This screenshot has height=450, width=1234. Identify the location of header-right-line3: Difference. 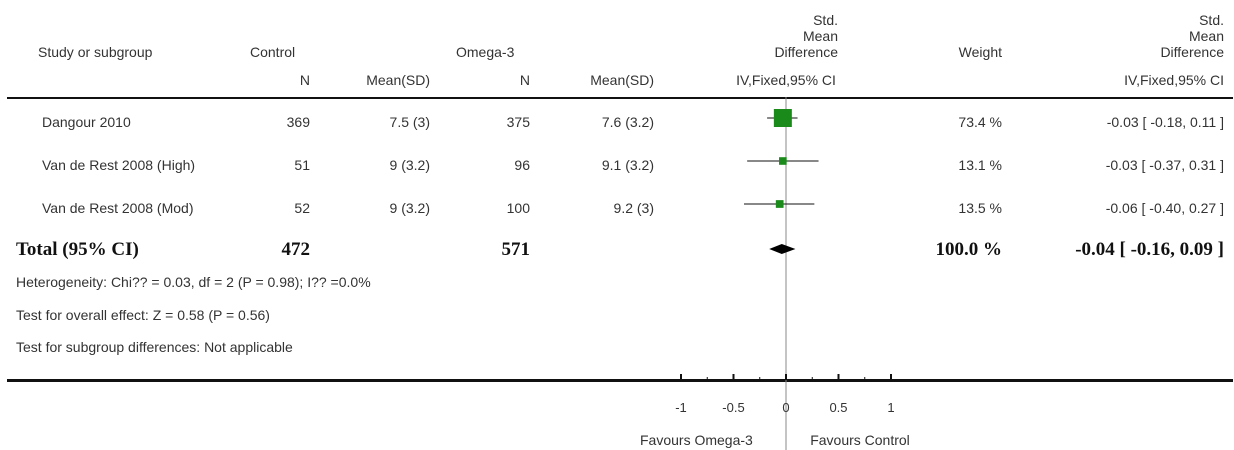
(1192, 52).